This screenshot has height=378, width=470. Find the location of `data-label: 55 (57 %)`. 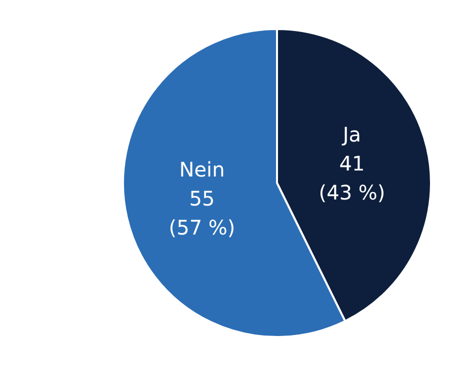

data-label: 55 (57 %) is located at coordinates (202, 213).